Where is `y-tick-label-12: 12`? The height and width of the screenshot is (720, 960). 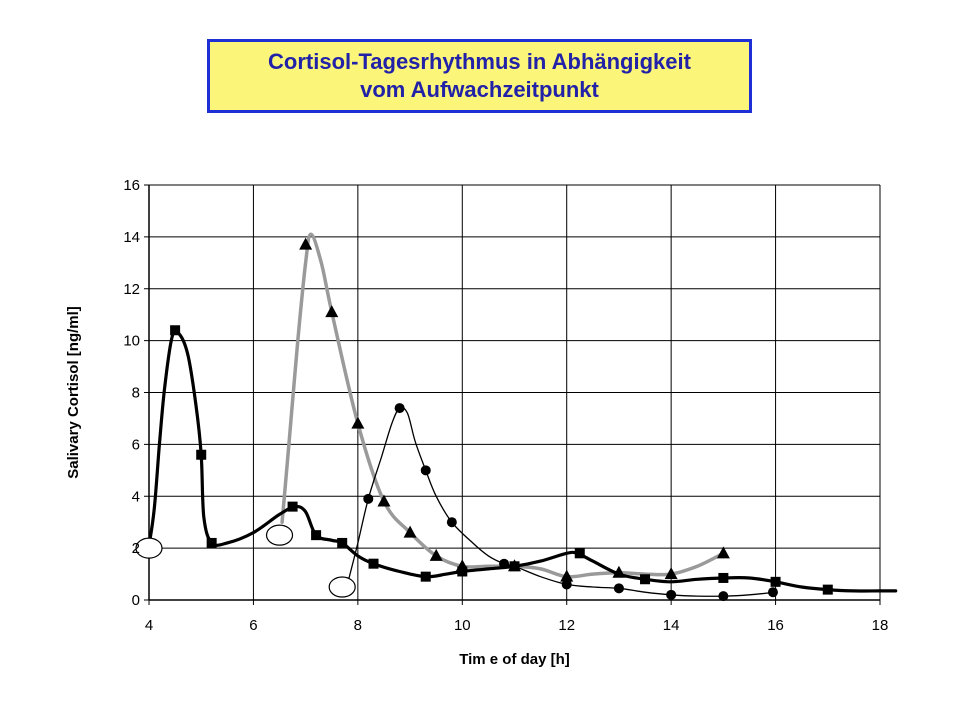
y-tick-label-12: 12 is located at coordinates (131, 289).